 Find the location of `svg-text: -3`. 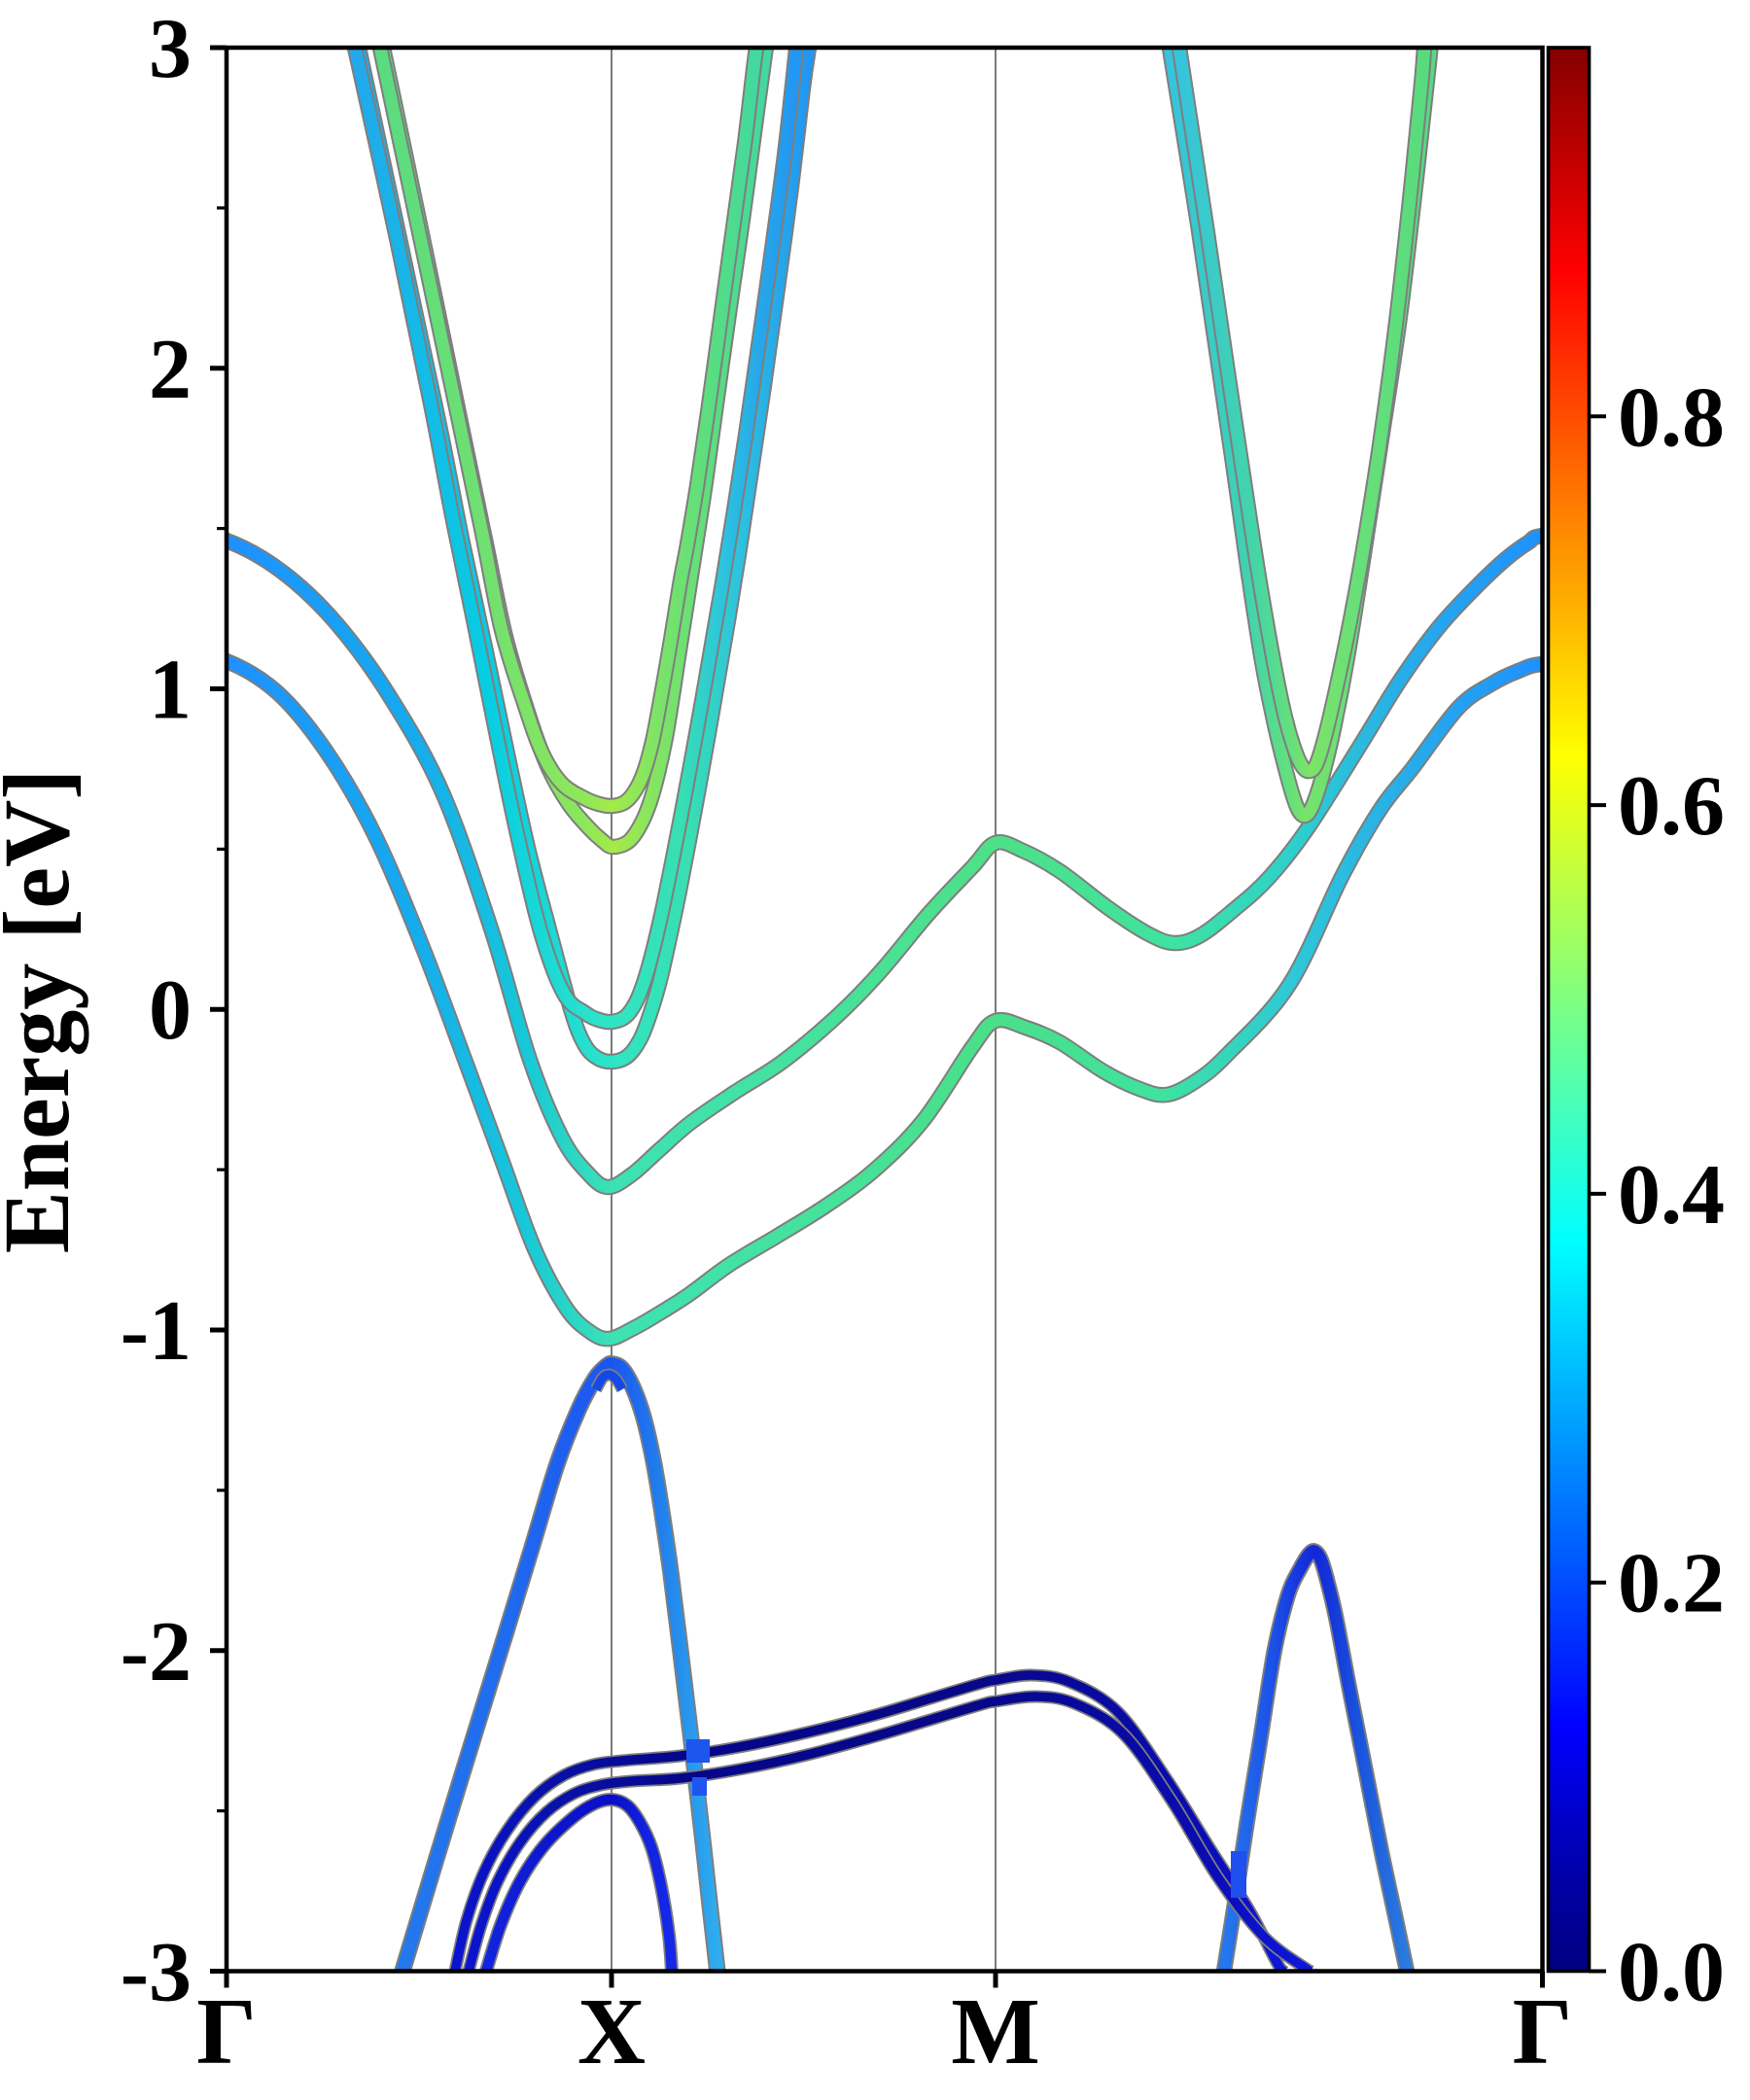

svg-text: -3 is located at coordinates (156, 1973).